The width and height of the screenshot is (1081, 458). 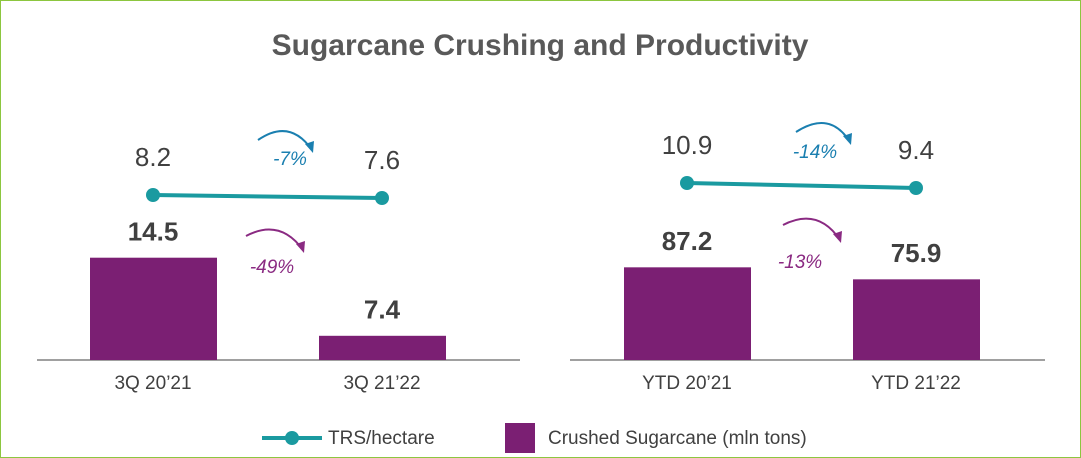 What do you see at coordinates (382, 160) in the screenshot?
I see `line-value-label: 7.6` at bounding box center [382, 160].